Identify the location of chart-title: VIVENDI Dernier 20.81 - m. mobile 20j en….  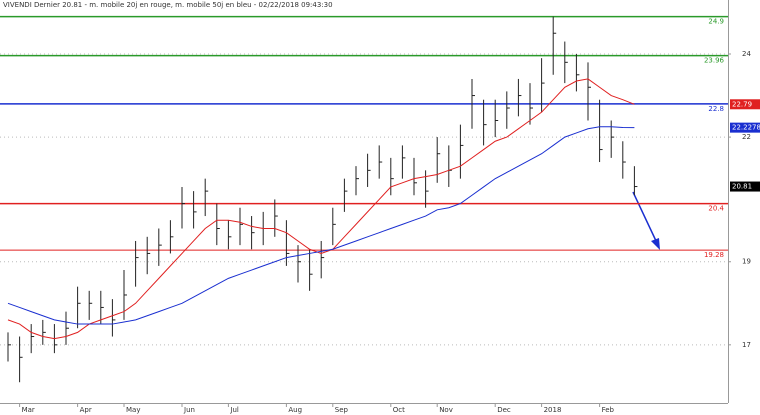
(168, 5).